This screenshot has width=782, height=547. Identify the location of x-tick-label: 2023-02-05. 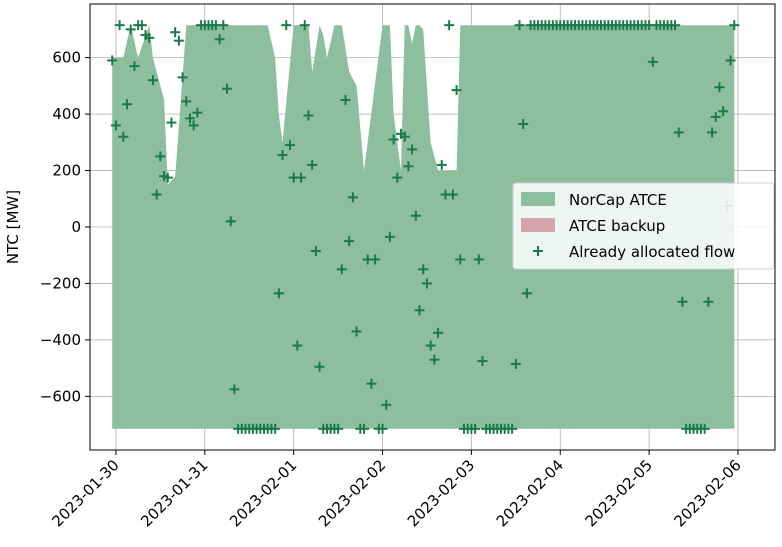
(619, 493).